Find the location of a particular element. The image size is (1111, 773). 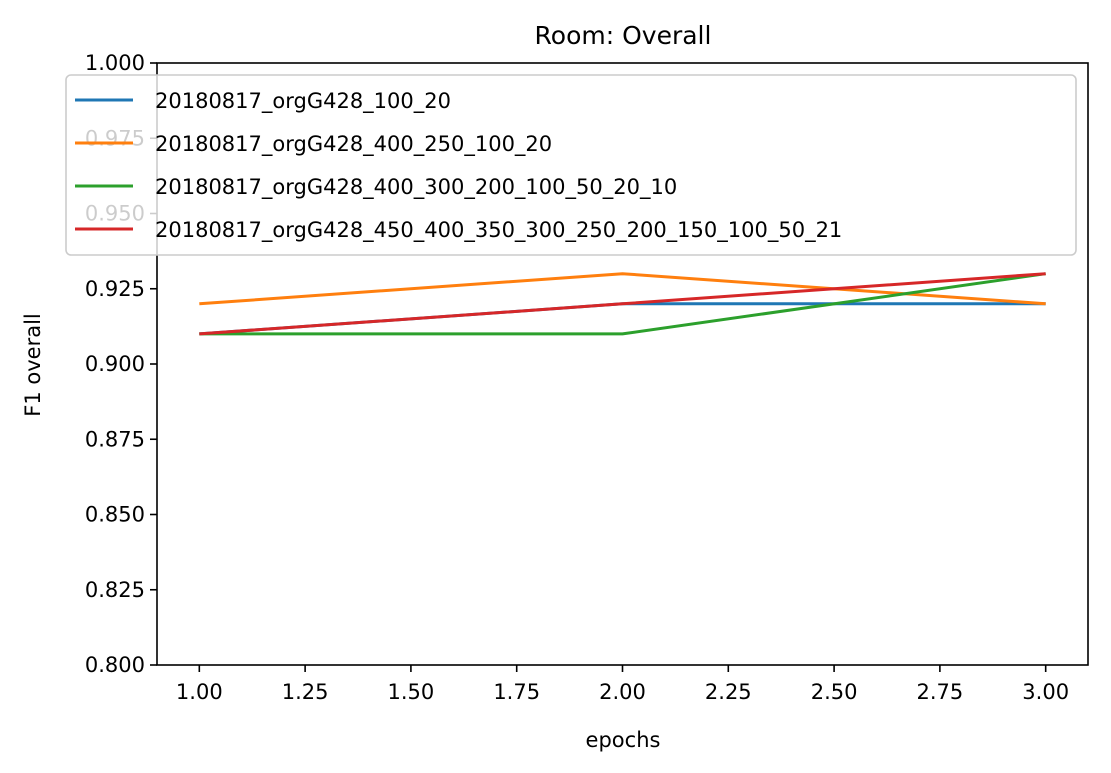

x-tick-label: 1.75 is located at coordinates (516, 692).